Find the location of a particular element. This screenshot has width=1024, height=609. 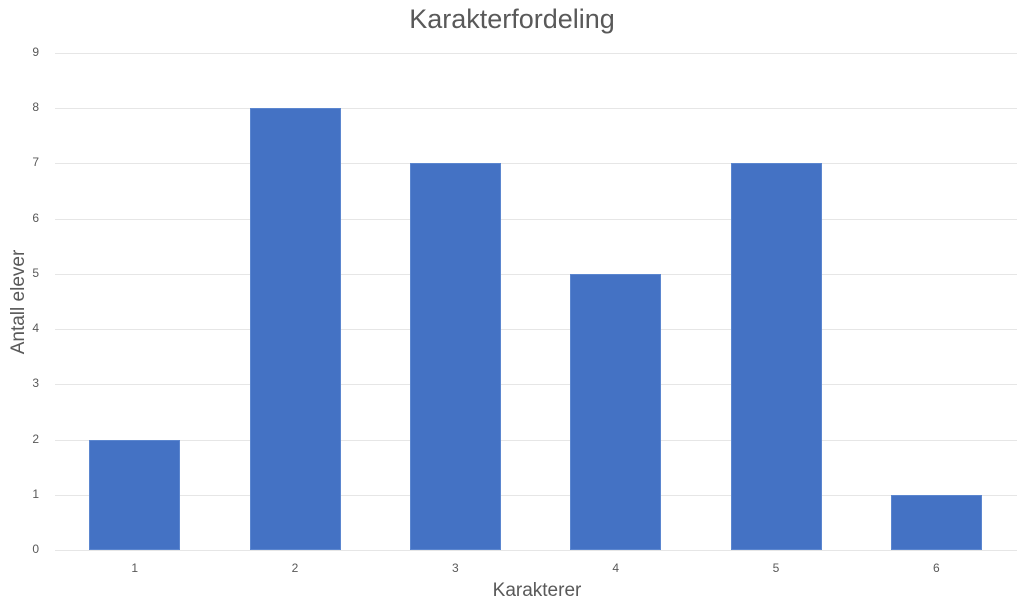

x-tick-label: 3 is located at coordinates (455, 568).